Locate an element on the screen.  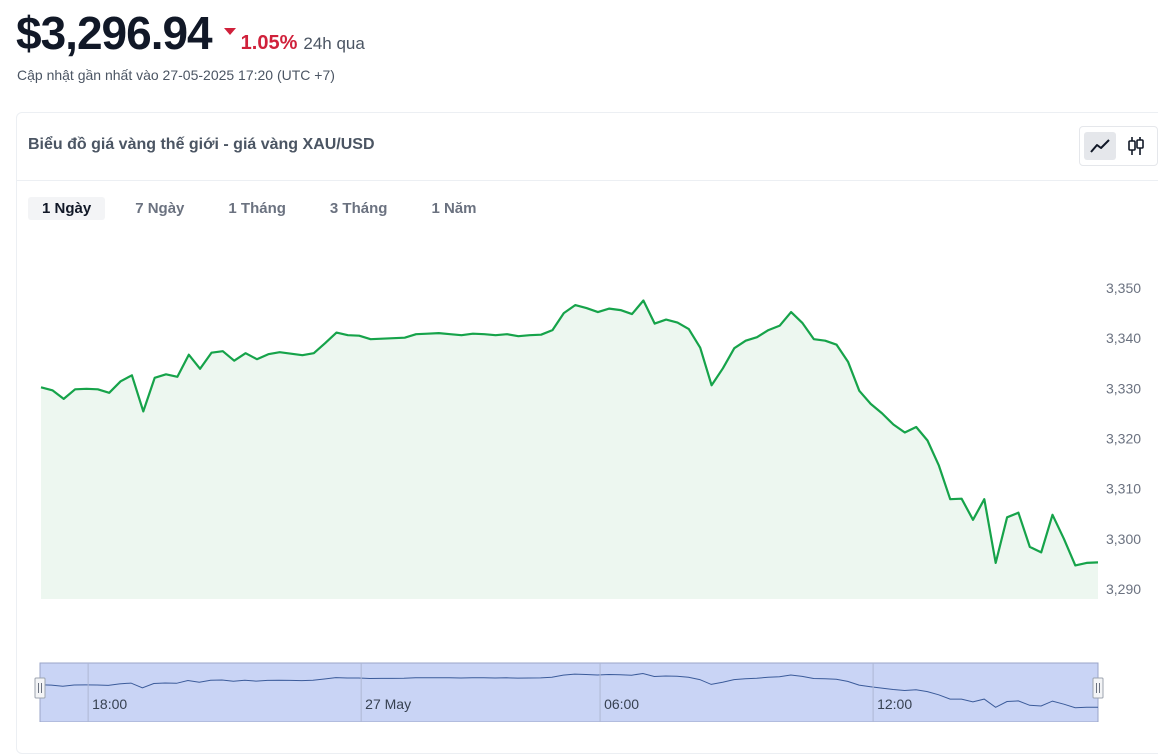
line-chart-icon is located at coordinates (1100, 146).